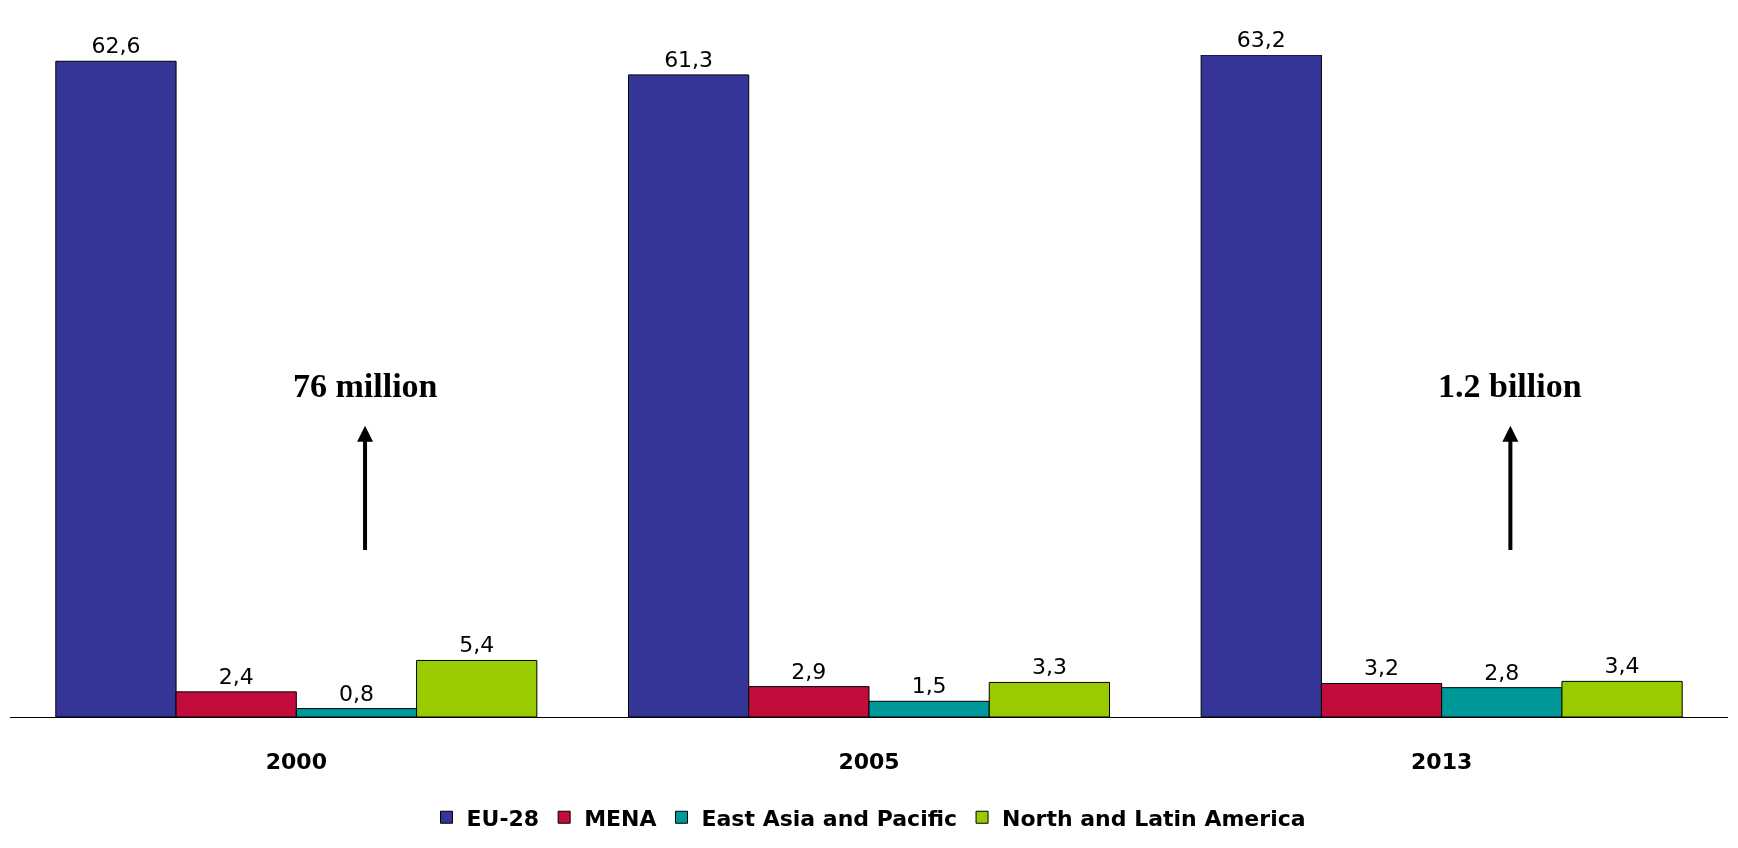 Image resolution: width=1738 pixels, height=848 pixels. I want to click on data-label: 63,2, so click(1261, 39).